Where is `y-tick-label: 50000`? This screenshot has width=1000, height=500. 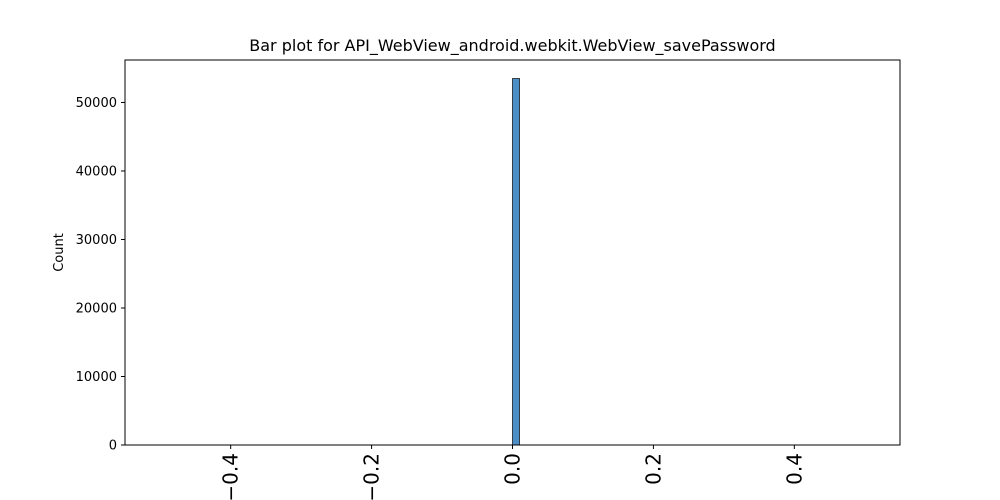 y-tick-label: 50000 is located at coordinates (96, 103).